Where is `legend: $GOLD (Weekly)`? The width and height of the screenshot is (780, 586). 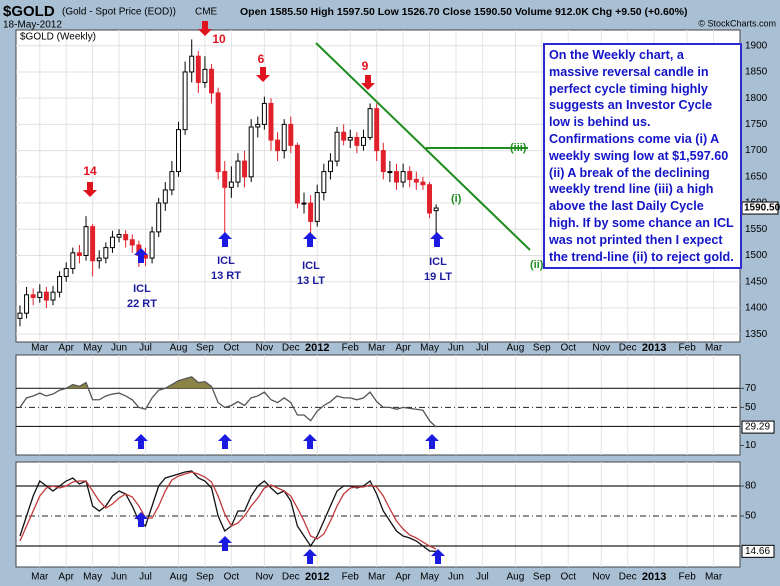 legend: $GOLD (Weekly) is located at coordinates (58, 37).